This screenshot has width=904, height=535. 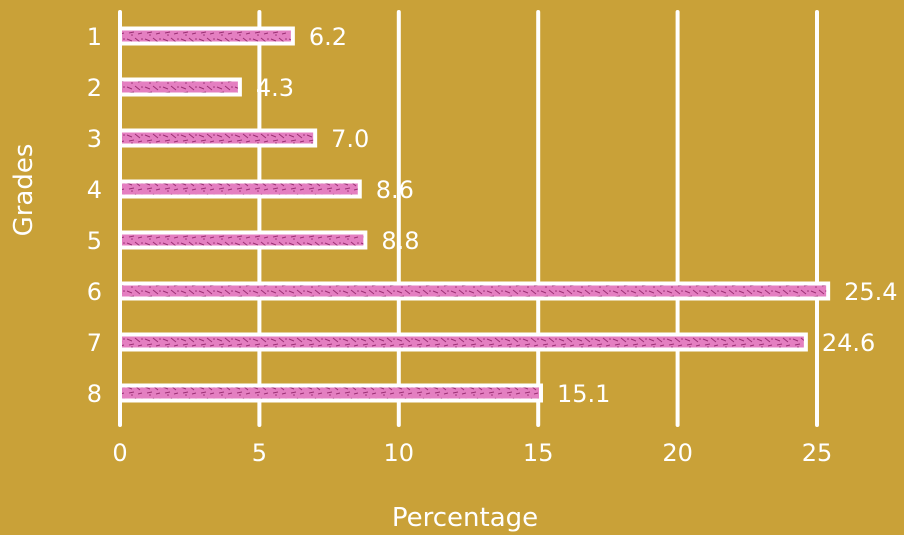 What do you see at coordinates (94, 394) in the screenshot?
I see `y-tick-label-grade-8: 8` at bounding box center [94, 394].